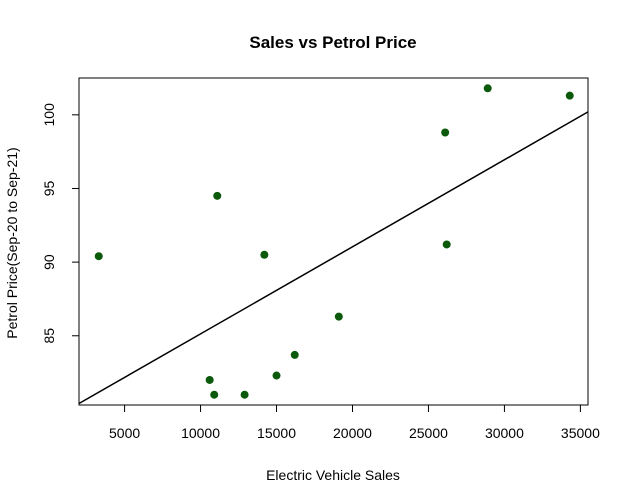  What do you see at coordinates (428, 433) in the screenshot?
I see `x-tick-label: 25000` at bounding box center [428, 433].